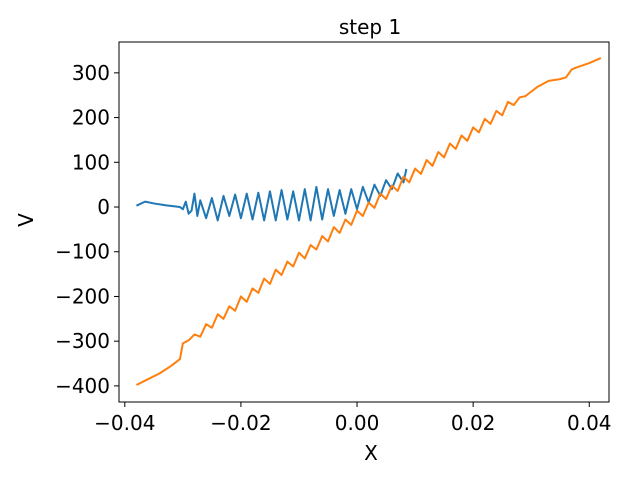 Image resolution: width=640 pixels, height=480 pixels. Describe the element at coordinates (370, 27) in the screenshot. I see `chart-title: step 1` at that location.